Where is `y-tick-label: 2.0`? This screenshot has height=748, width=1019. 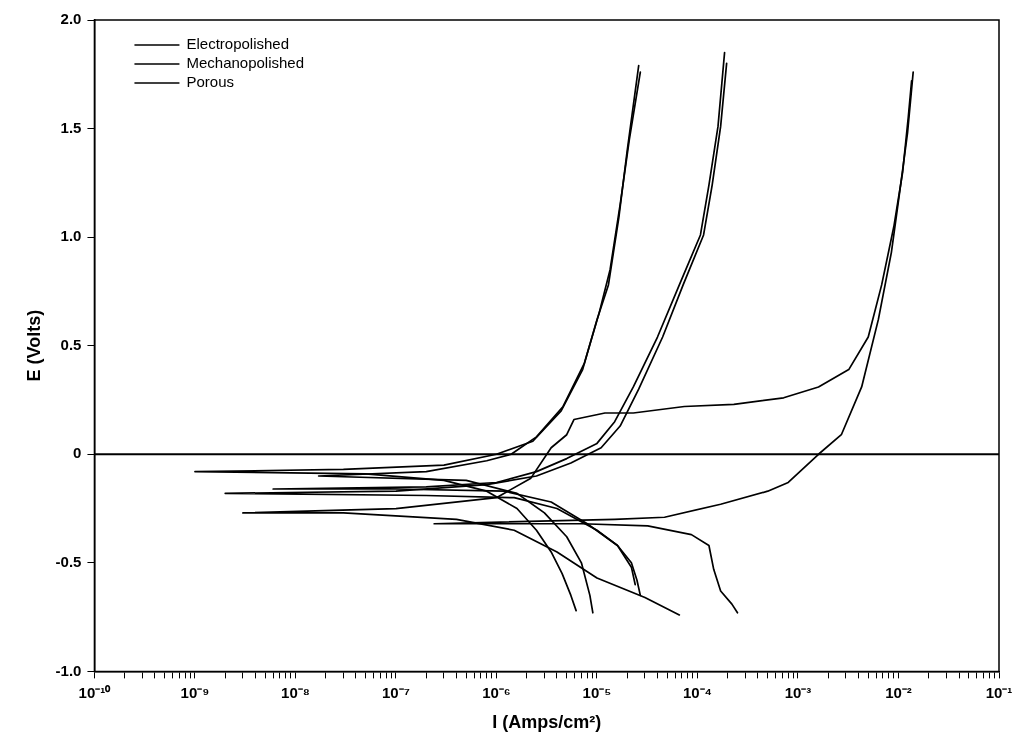
y-tick-label: 2.0 is located at coordinates (71, 19).